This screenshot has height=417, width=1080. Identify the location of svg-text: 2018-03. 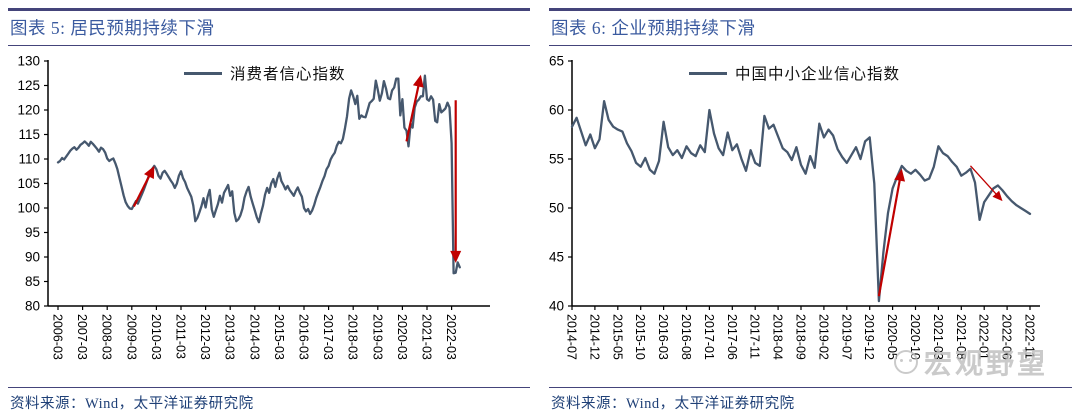
(353, 337).